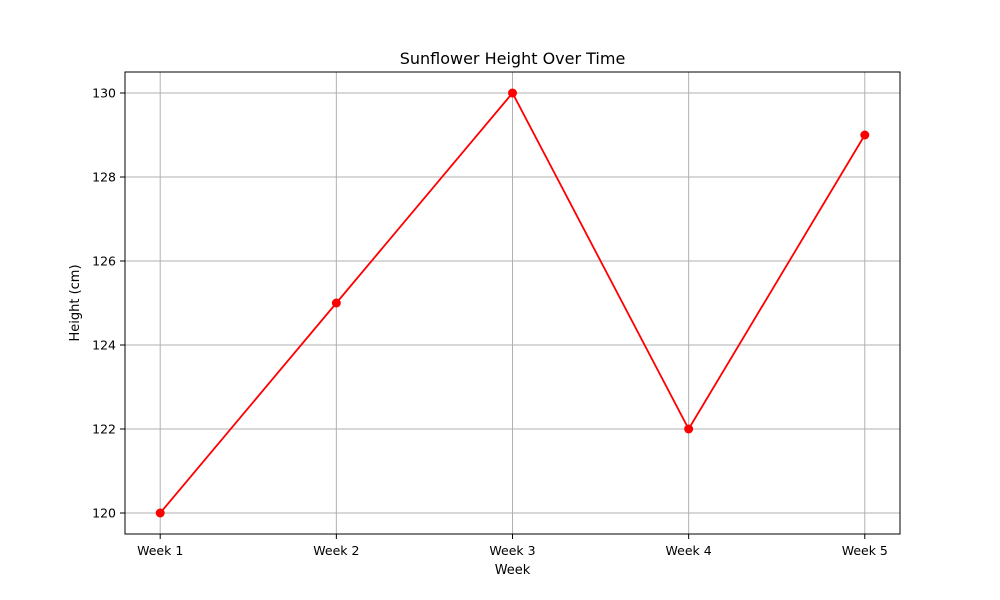  I want to click on x-tick-label: Week 2, so click(336, 550).